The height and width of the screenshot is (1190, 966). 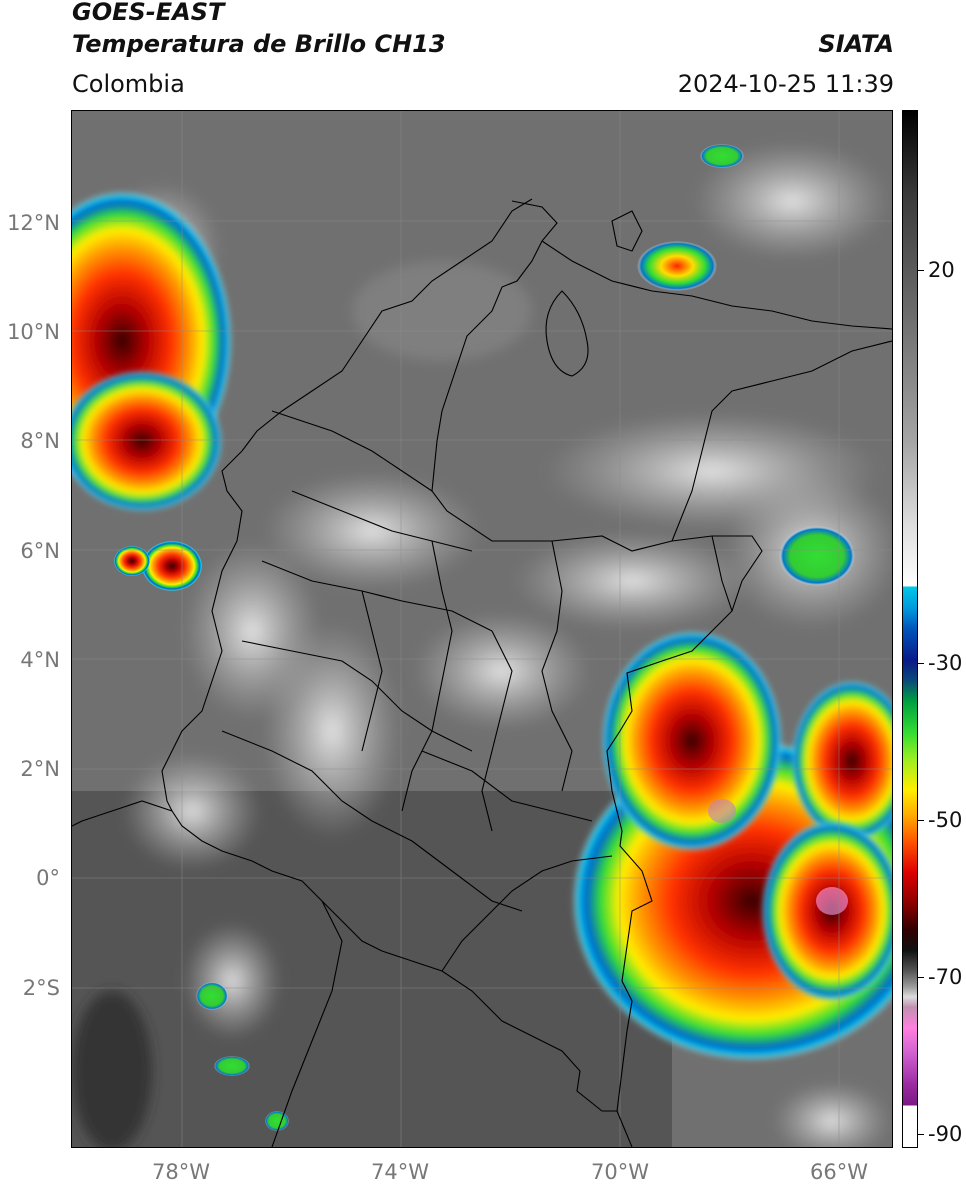 I want to click on lat-label-4n: 4°N, so click(x=40, y=660).